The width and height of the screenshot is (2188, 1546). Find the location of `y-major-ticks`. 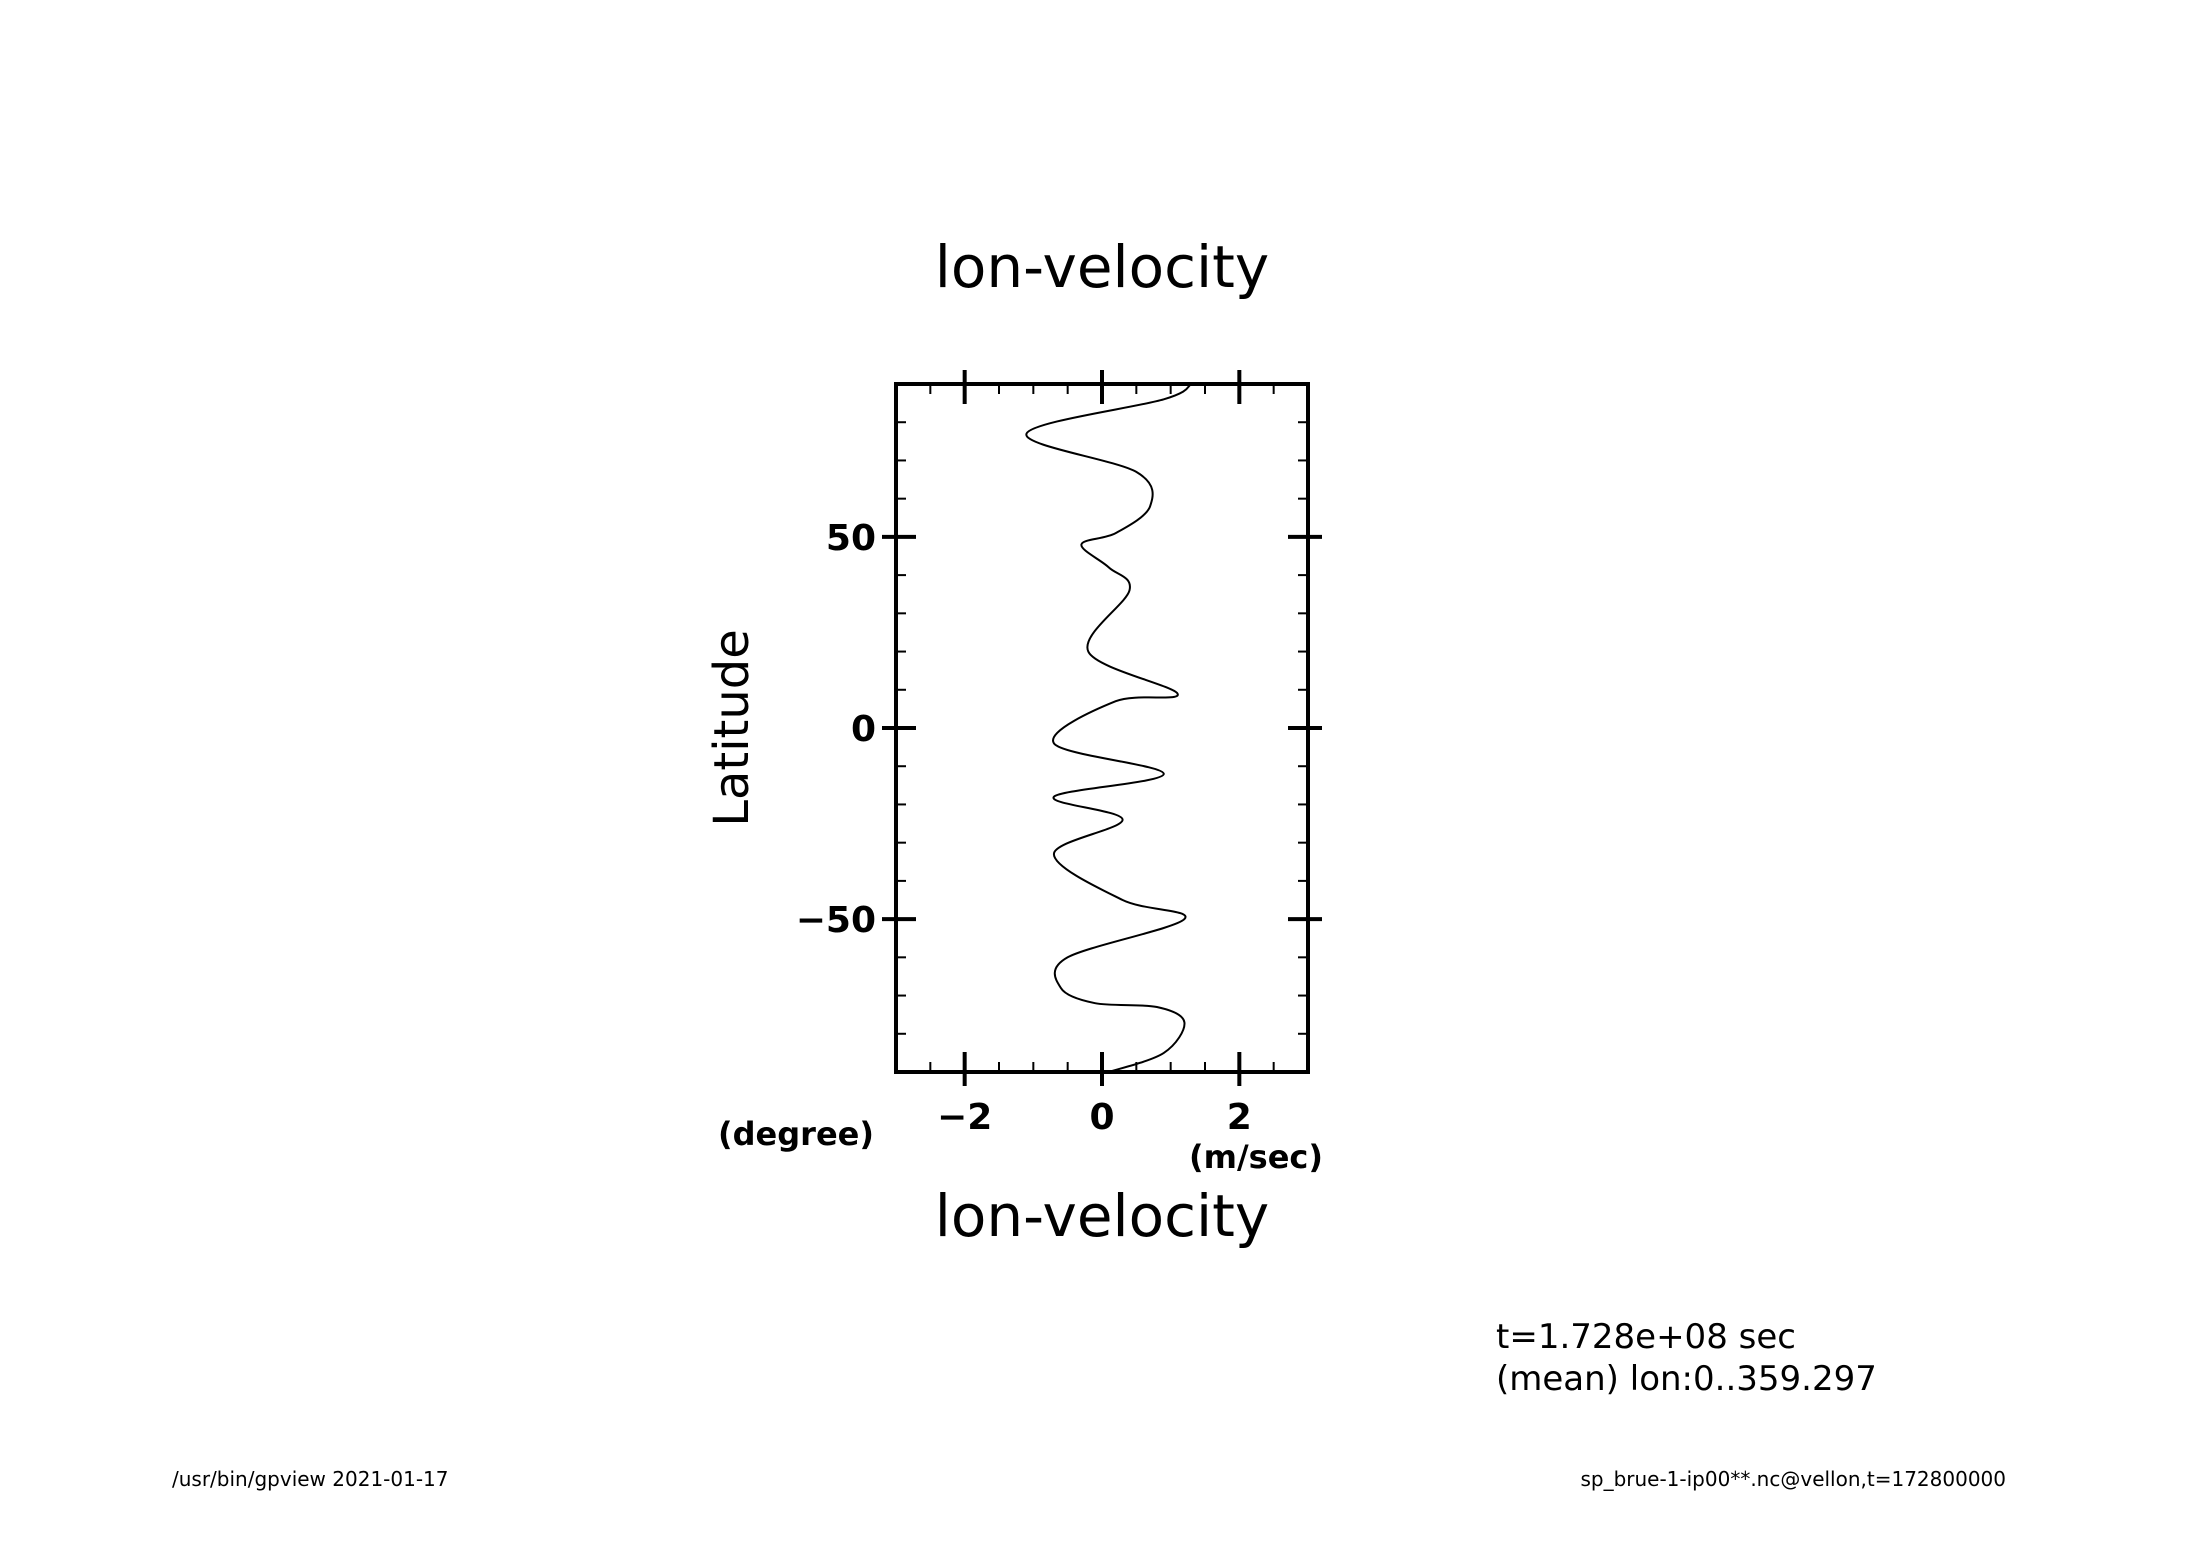

y-major-ticks is located at coordinates (1102, 728).